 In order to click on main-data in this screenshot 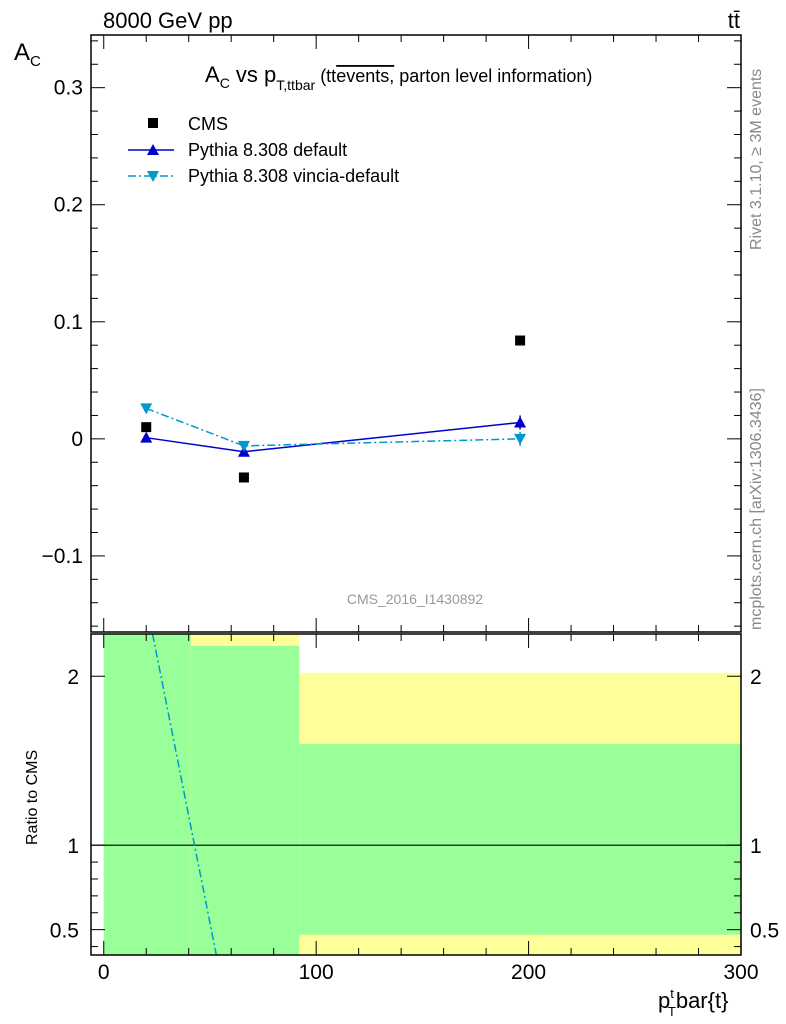, I will do `click(333, 409)`.